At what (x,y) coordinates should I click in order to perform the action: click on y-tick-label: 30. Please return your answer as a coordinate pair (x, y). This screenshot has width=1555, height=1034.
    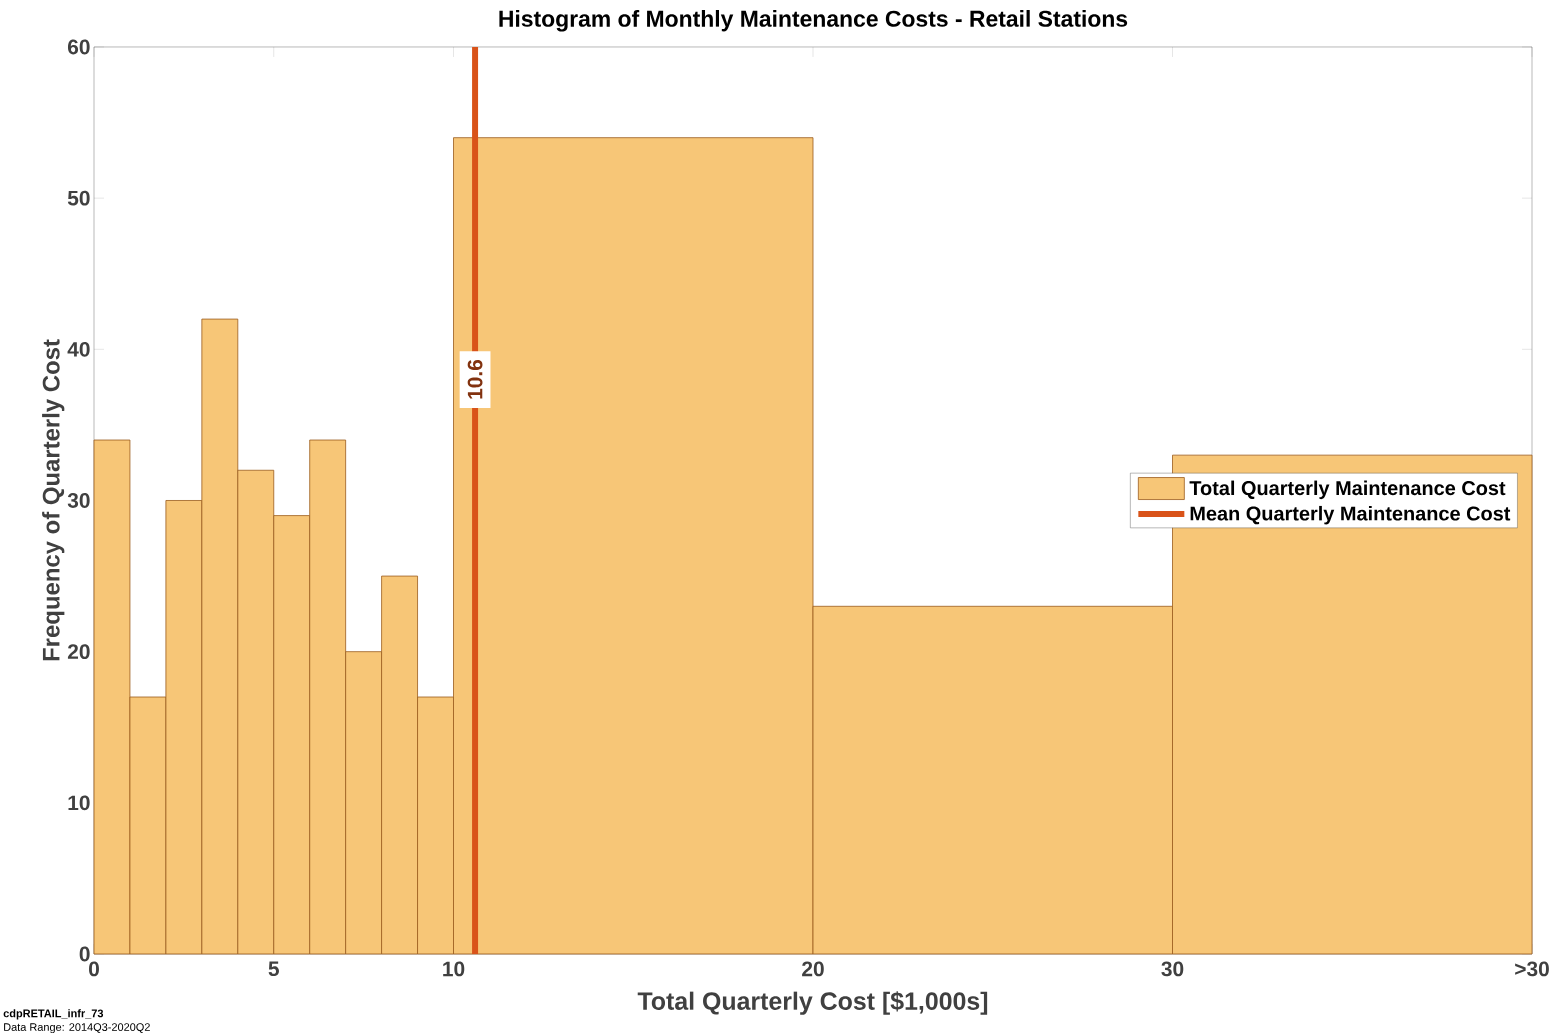
    Looking at the image, I should click on (78, 500).